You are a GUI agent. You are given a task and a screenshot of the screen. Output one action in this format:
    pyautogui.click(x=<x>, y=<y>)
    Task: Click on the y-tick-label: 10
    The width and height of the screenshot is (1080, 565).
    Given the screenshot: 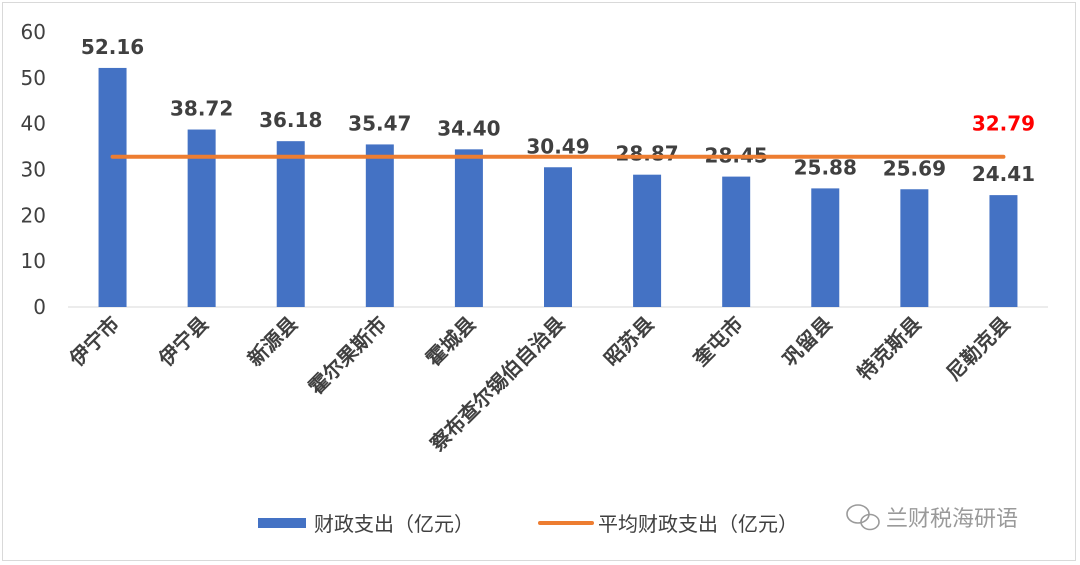 What is the action you would take?
    pyautogui.click(x=33, y=261)
    